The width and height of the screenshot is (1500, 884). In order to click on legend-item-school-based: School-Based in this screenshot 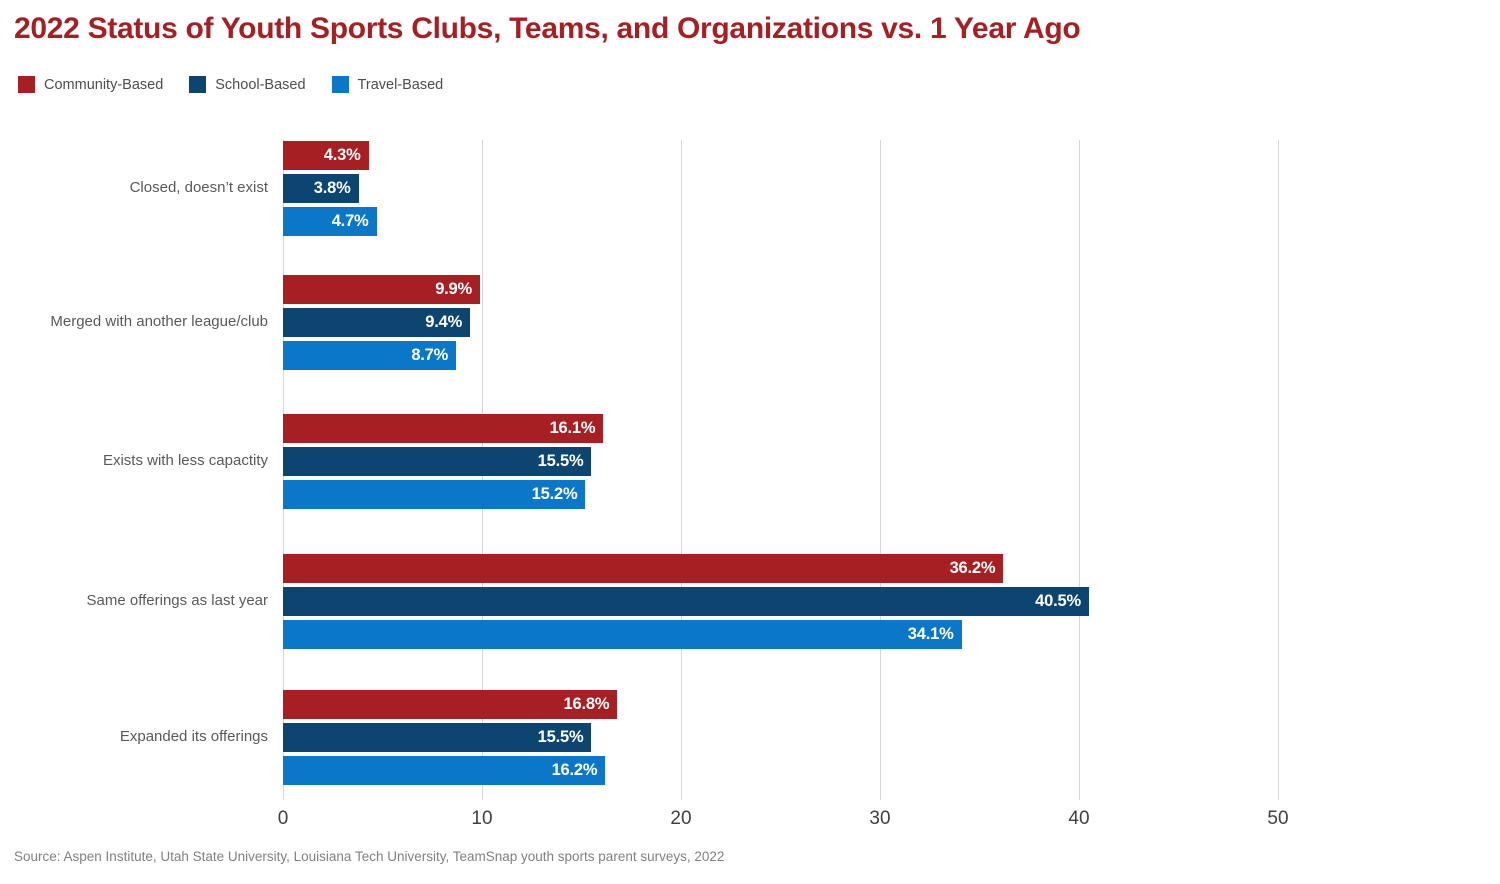, I will do `click(247, 84)`.